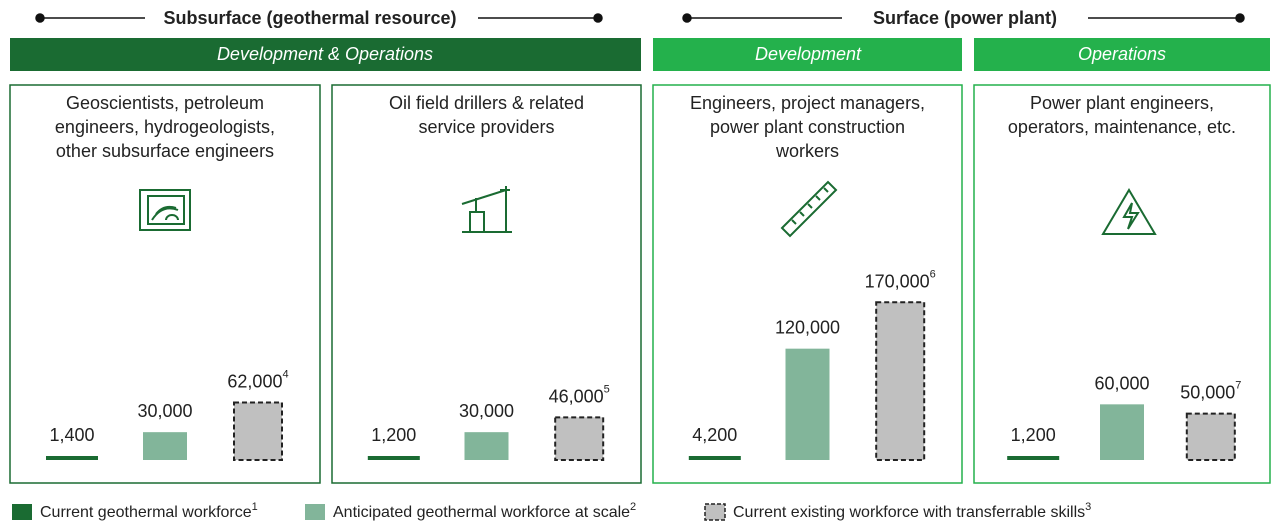 This screenshot has width=1272, height=522. Describe the element at coordinates (640, 18) in the screenshot. I see `header-lines` at that location.